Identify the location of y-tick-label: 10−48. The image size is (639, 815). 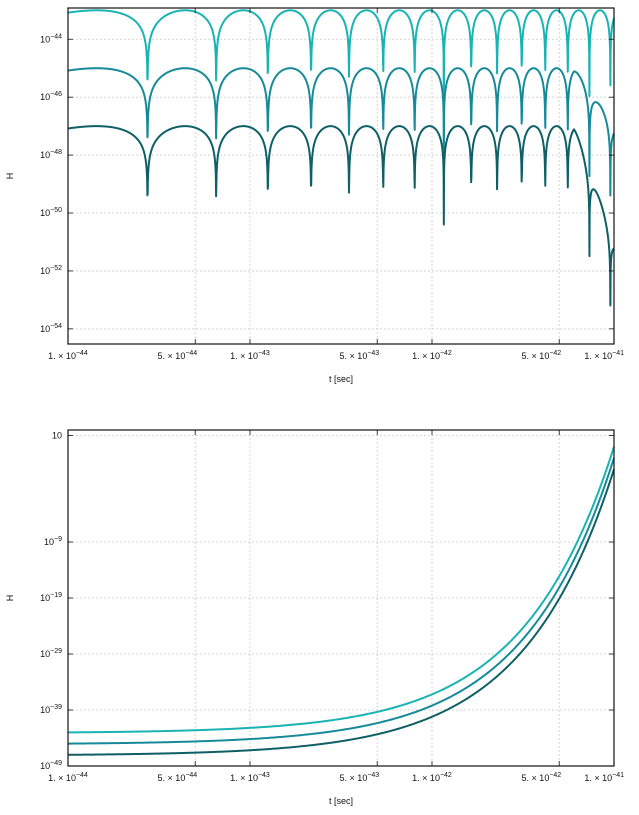
(51, 154).